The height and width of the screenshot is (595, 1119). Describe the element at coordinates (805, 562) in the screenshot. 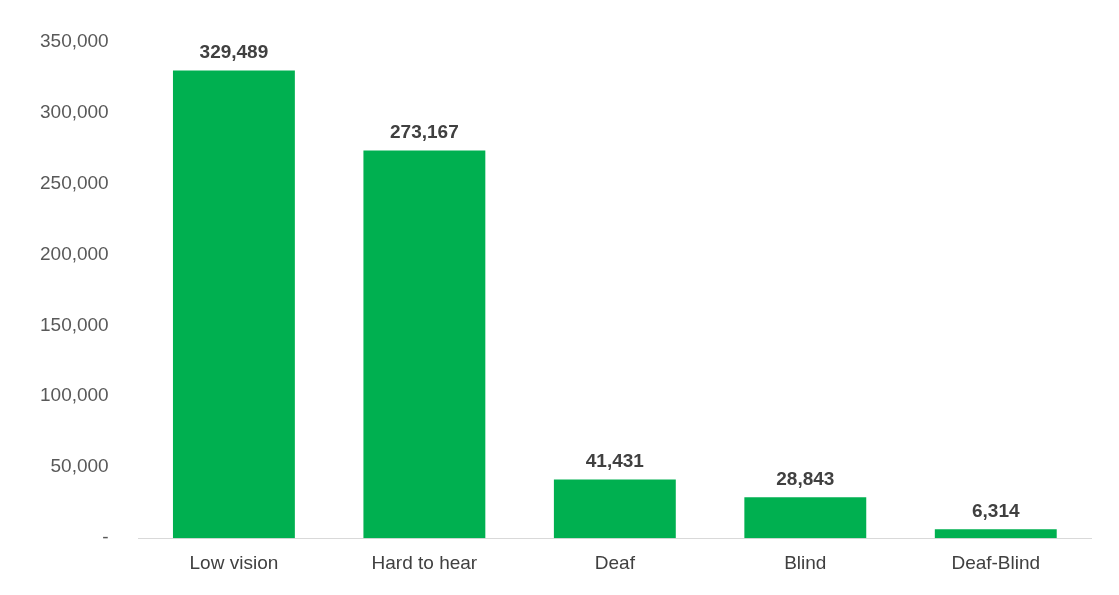

I see `x-tick-label: Blind` at that location.